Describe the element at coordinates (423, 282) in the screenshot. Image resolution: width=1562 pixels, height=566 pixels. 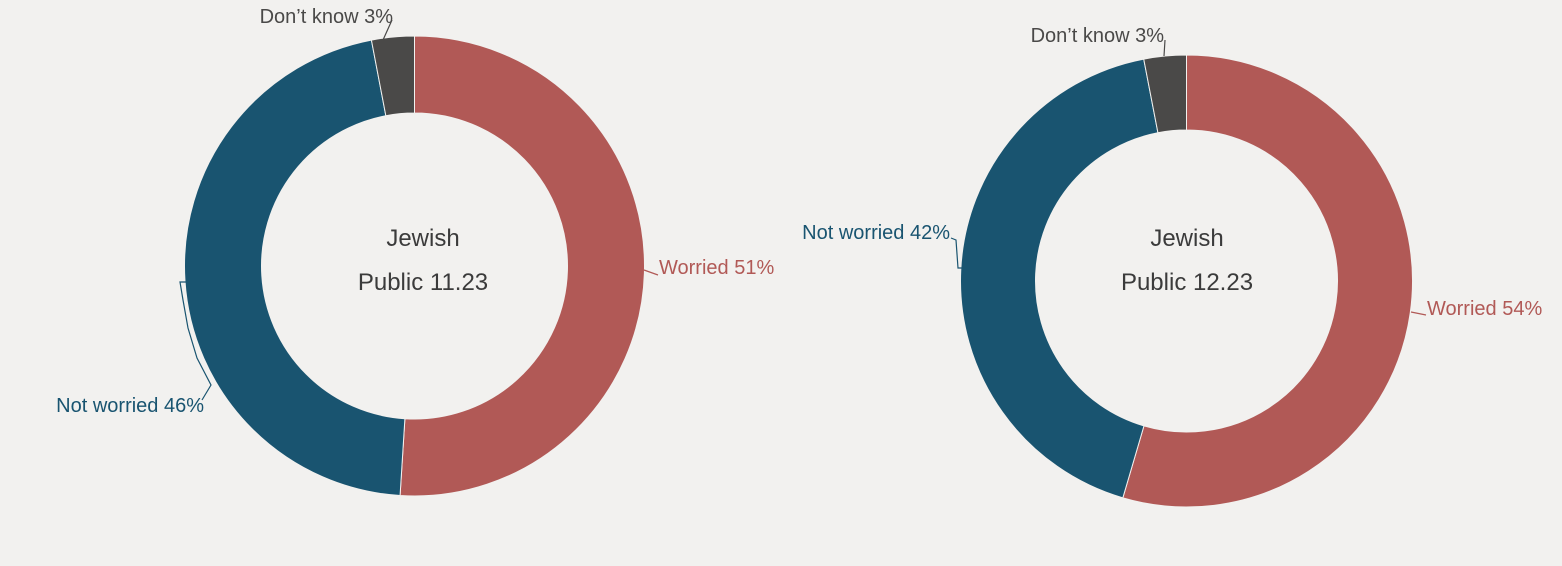
I see `chart-1-title-line-2: Public 11.23` at that location.